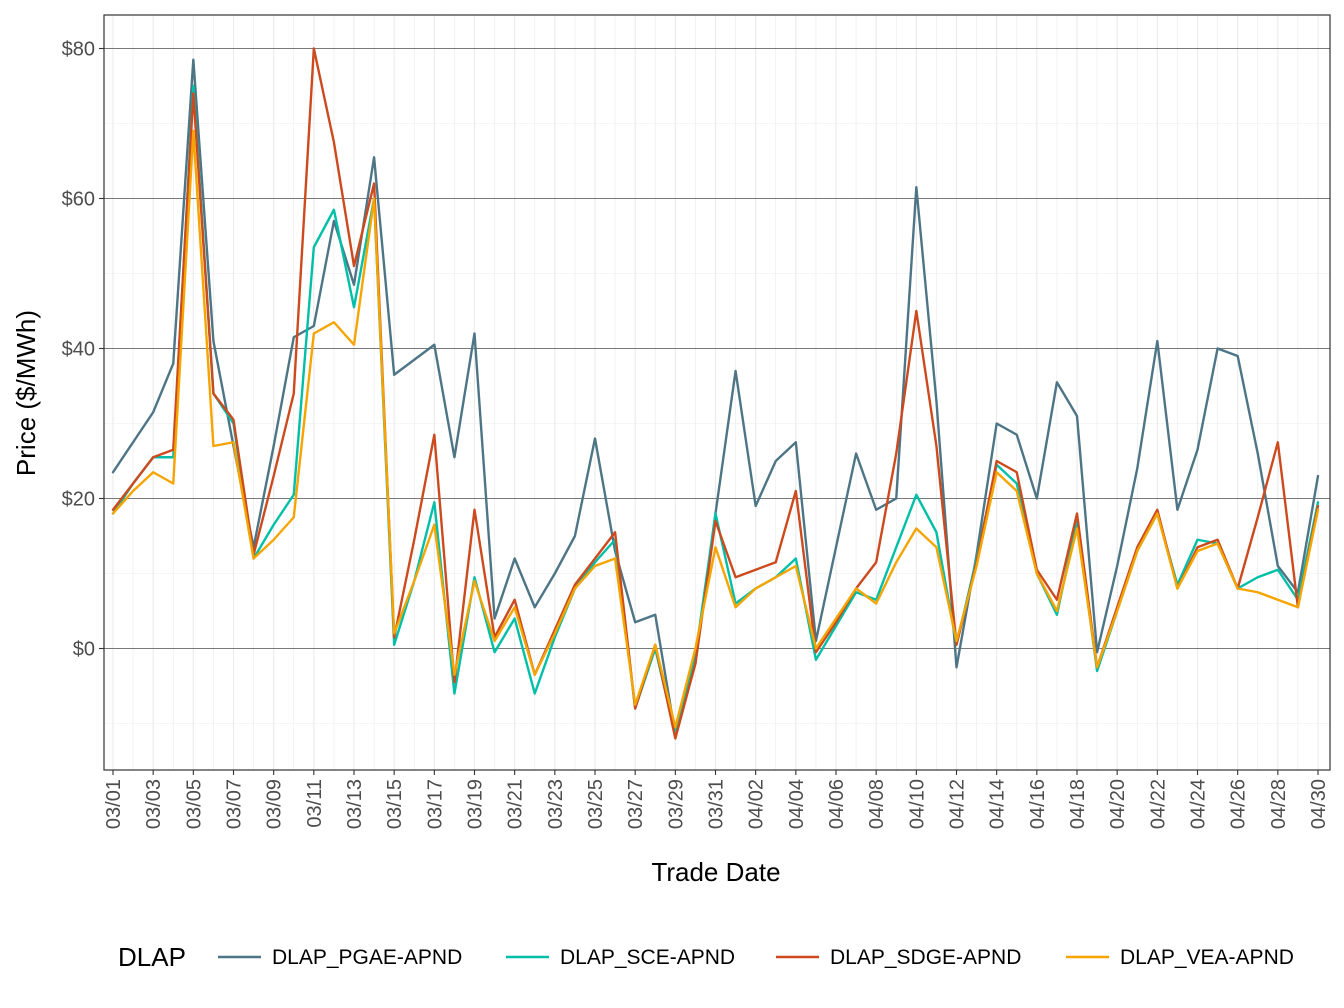 The height and width of the screenshot is (1008, 1344). I want to click on x-tick-label: 03/15, so click(395, 804).